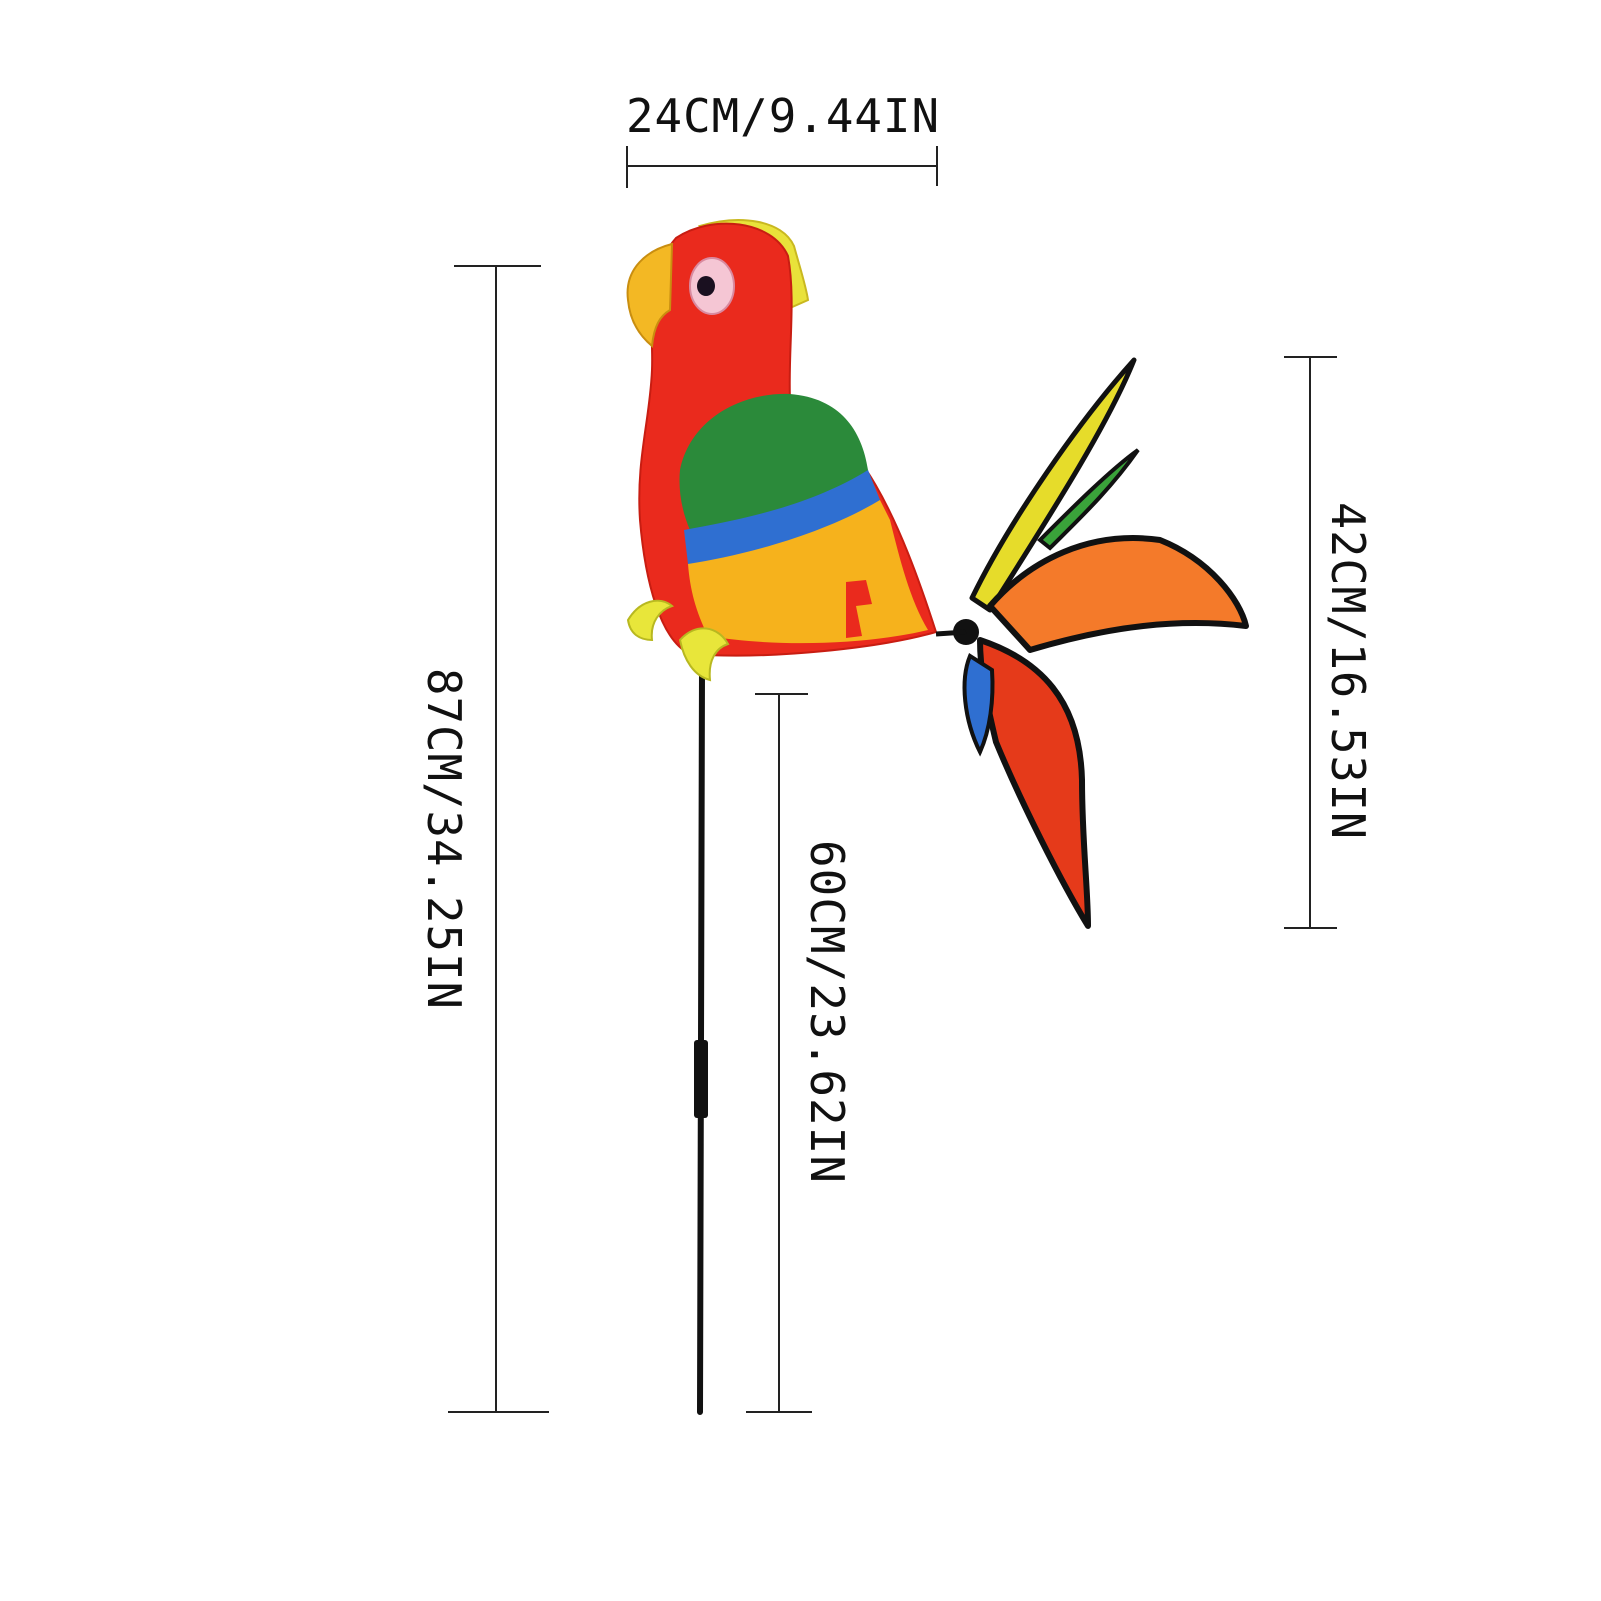 The height and width of the screenshot is (1601, 1601). Describe the element at coordinates (483, 839) in the screenshot. I see `total-height-dimension: 87CM/34.25IN` at that location.